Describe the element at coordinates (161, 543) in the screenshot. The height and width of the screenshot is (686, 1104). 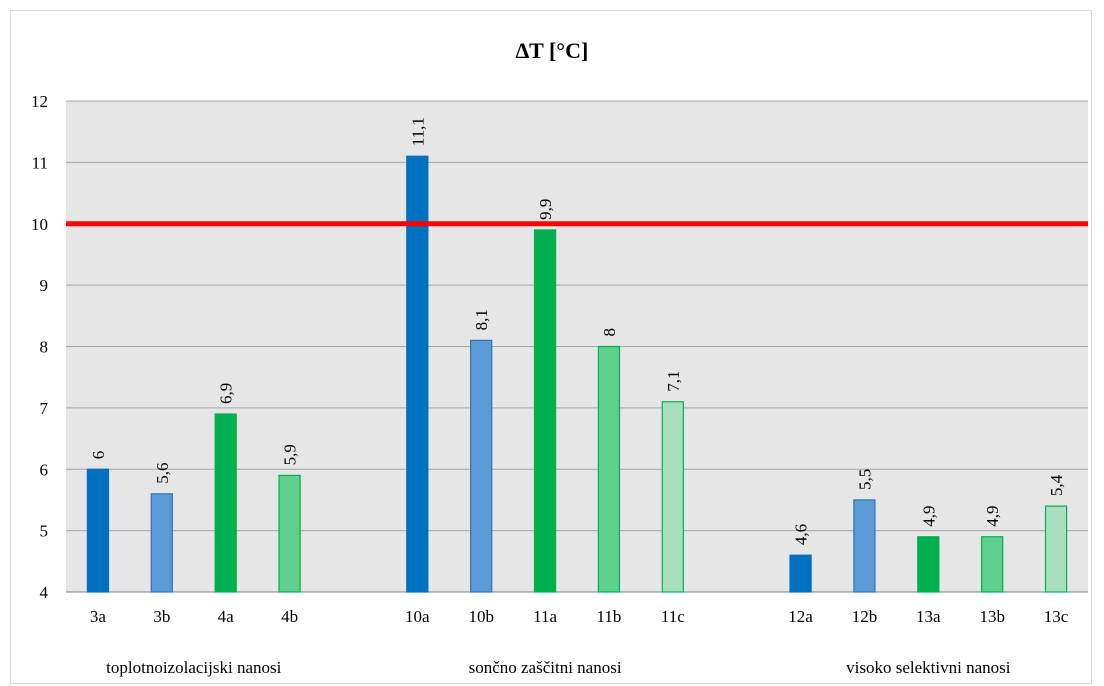
I see `bar-3b` at that location.